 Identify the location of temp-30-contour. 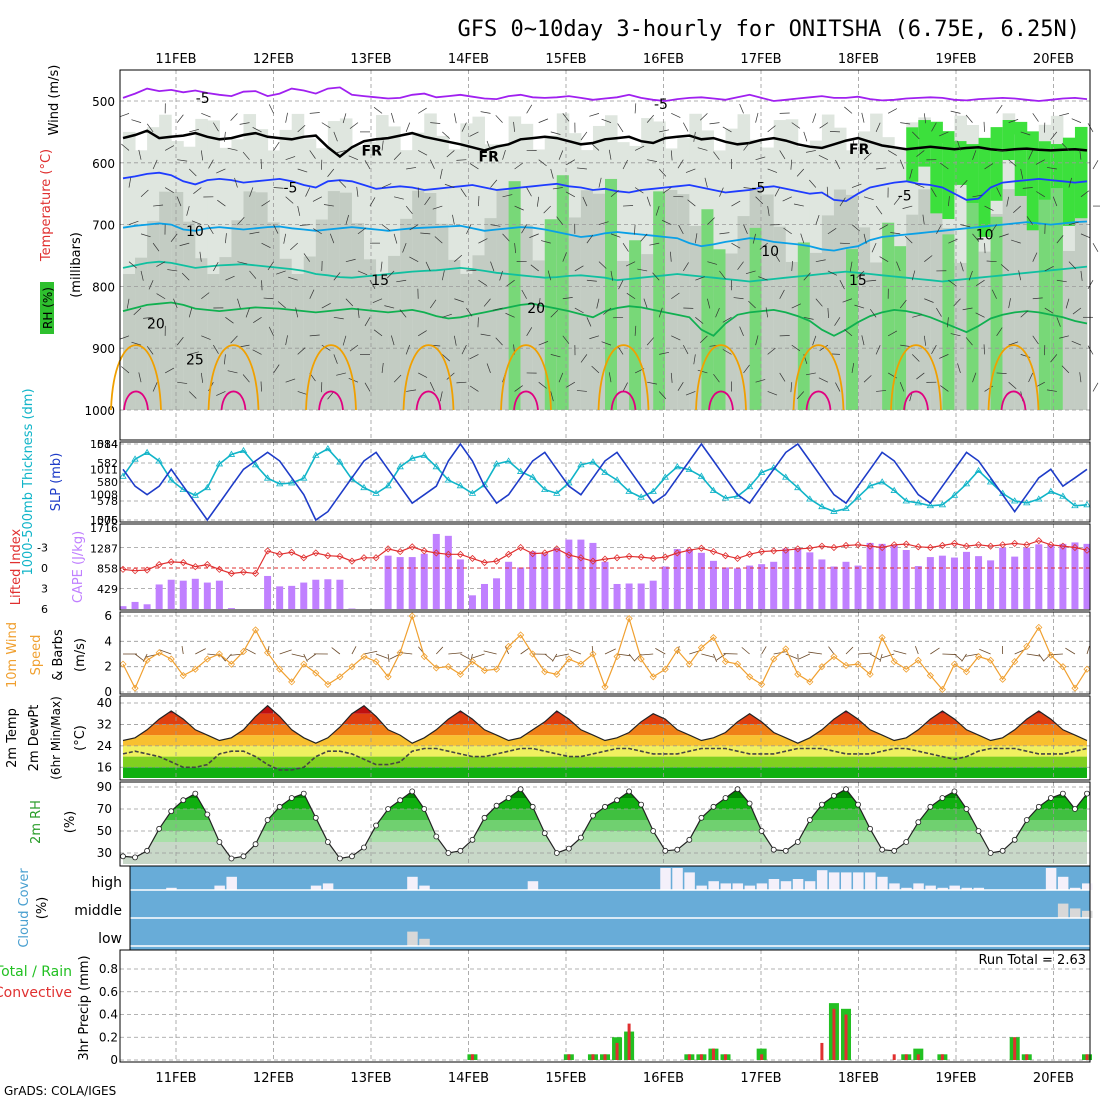
(136, 400).